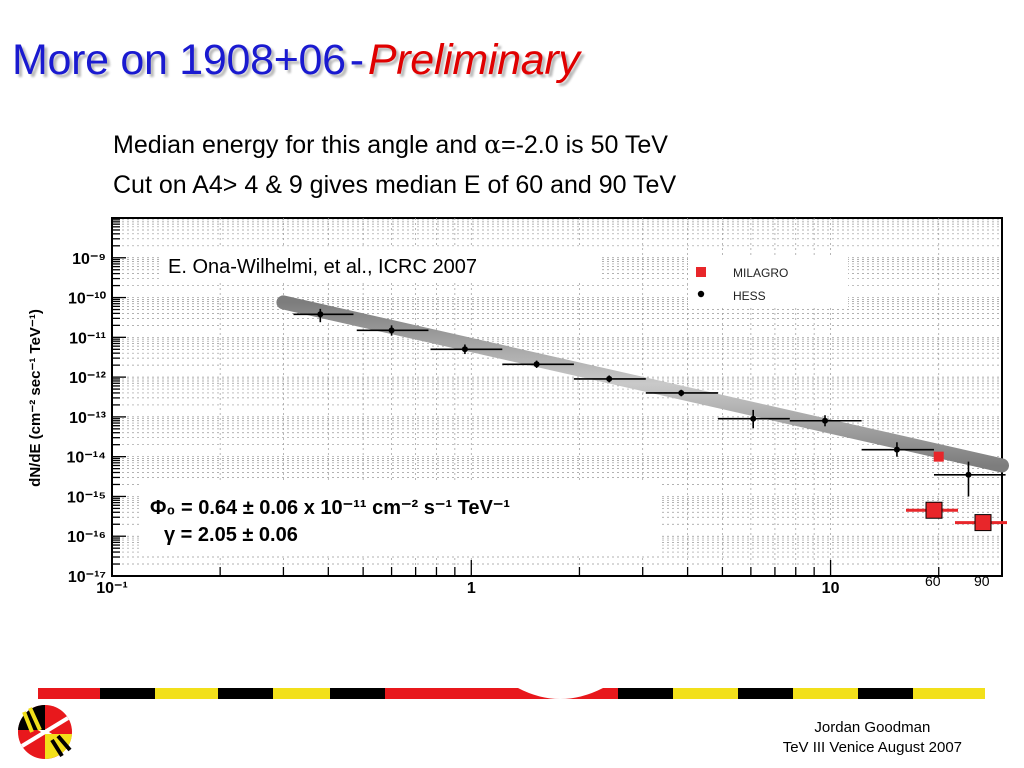 This screenshot has width=1024, height=768. I want to click on alpha-symbol: α, so click(492, 144).